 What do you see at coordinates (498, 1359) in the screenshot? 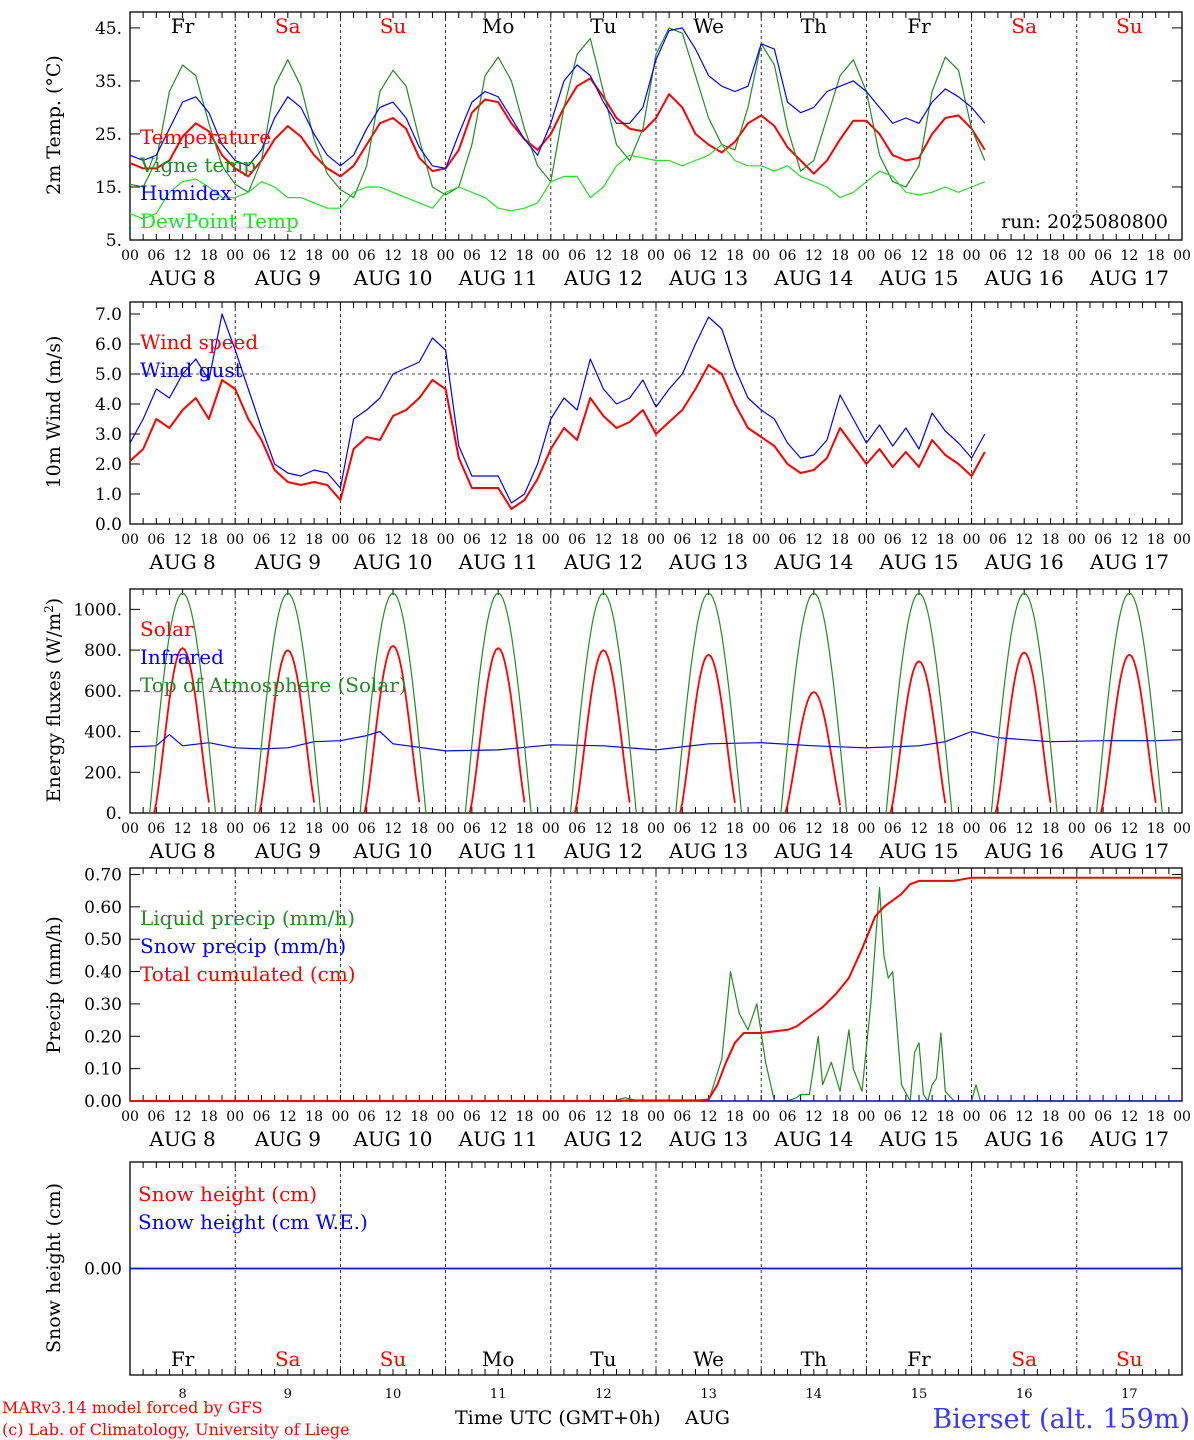
I see `day-name-label: Mo` at bounding box center [498, 1359].